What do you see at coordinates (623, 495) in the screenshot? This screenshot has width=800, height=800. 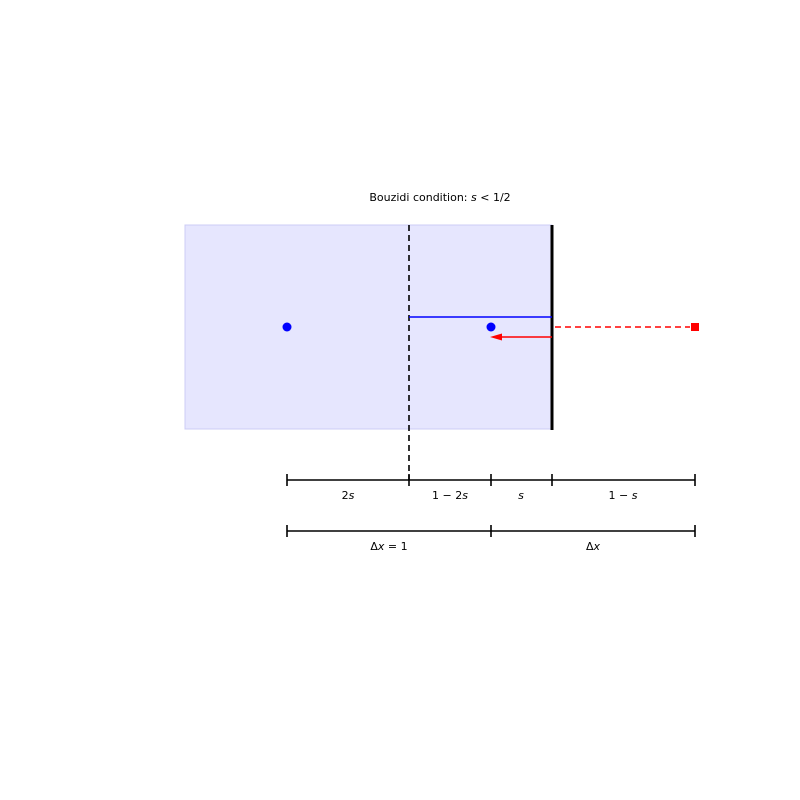 I see `label-1-minus-s: 1 − s` at bounding box center [623, 495].